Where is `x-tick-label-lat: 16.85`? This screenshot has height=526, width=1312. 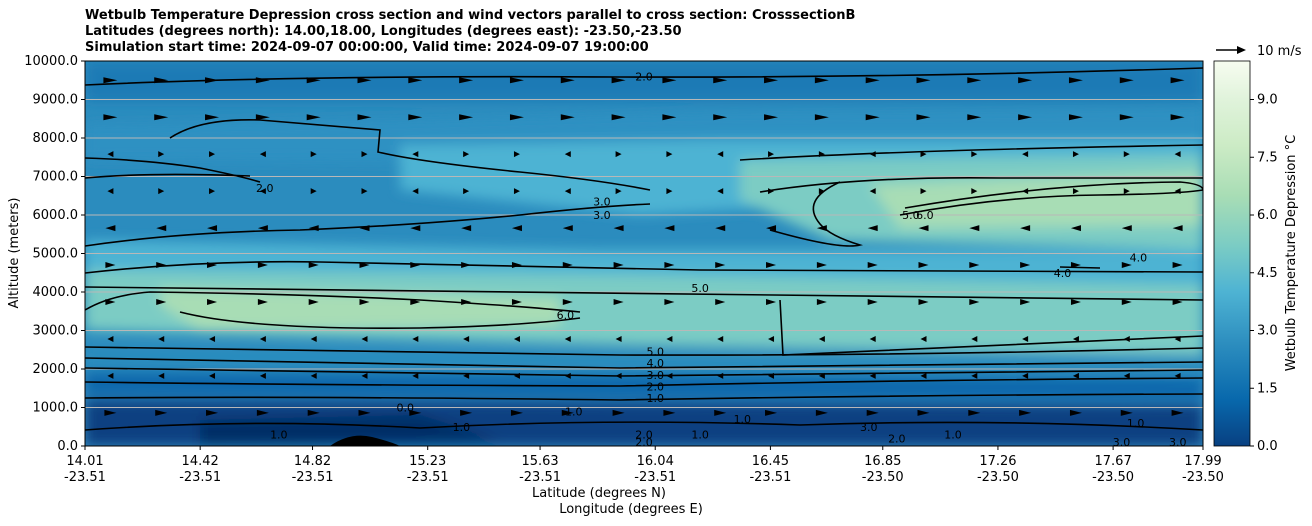 x-tick-label-lat: 16.85 is located at coordinates (882, 461).